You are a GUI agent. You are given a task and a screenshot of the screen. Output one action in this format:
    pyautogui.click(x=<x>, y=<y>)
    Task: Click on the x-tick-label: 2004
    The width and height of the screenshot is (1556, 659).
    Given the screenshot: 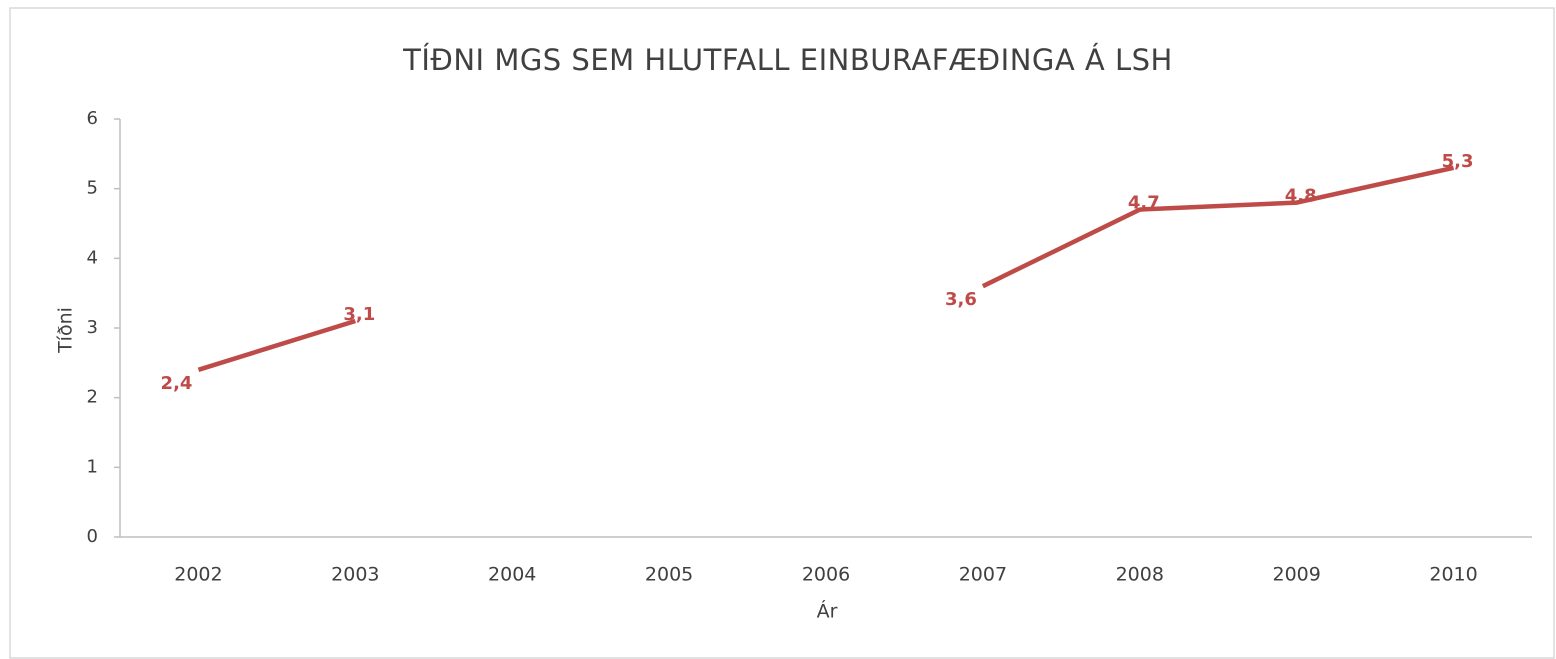 What is the action you would take?
    pyautogui.click(x=512, y=575)
    